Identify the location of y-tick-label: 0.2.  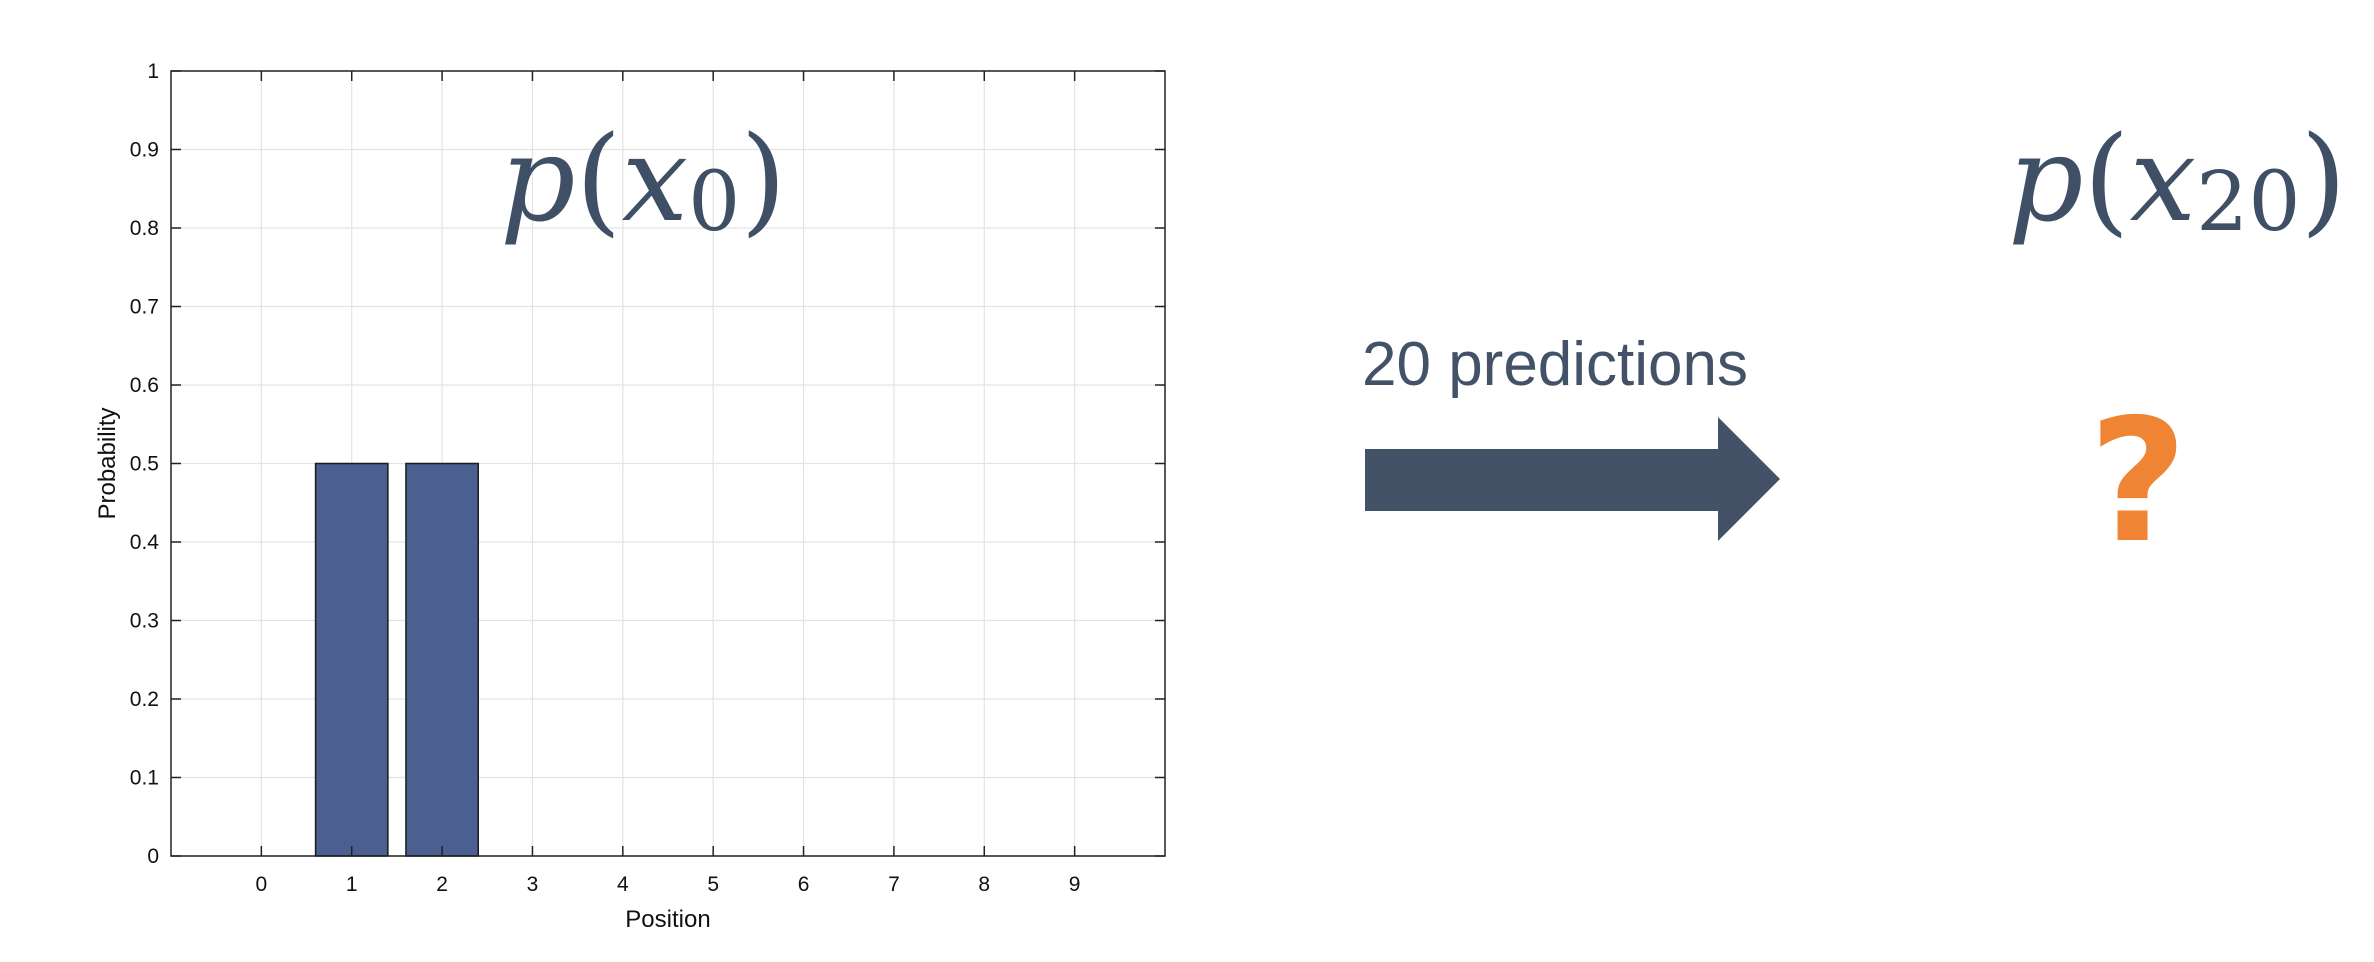
(144, 699).